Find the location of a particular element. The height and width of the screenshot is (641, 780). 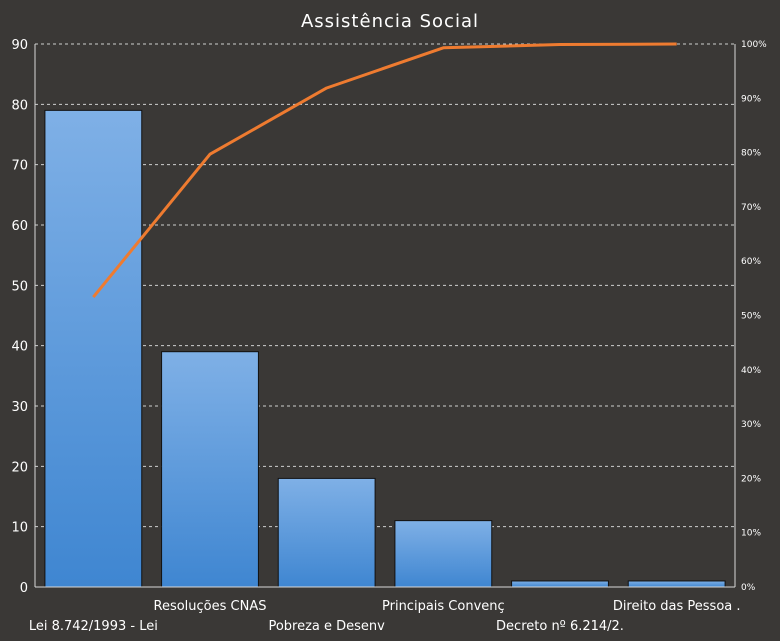

x-tick-label: Resoluções CNAS is located at coordinates (210, 606).